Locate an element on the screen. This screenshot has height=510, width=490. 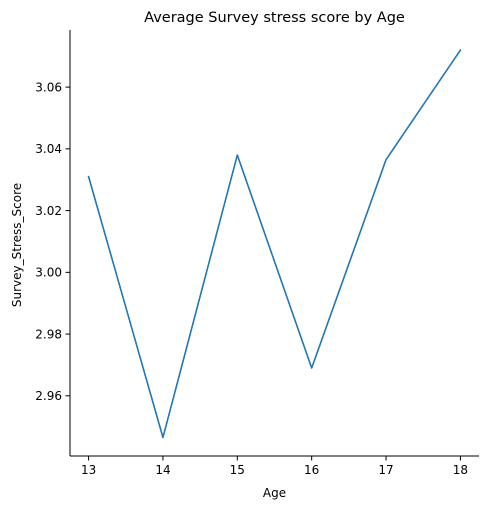
x-axis-label: Age is located at coordinates (274, 493).